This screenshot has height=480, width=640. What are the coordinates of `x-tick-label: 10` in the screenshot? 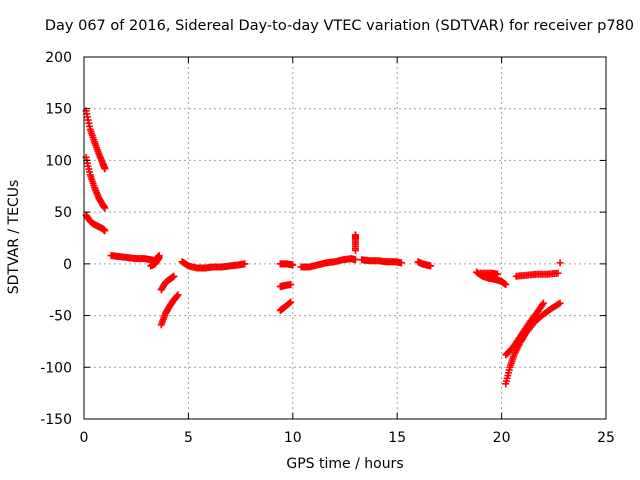 It's located at (293, 438).